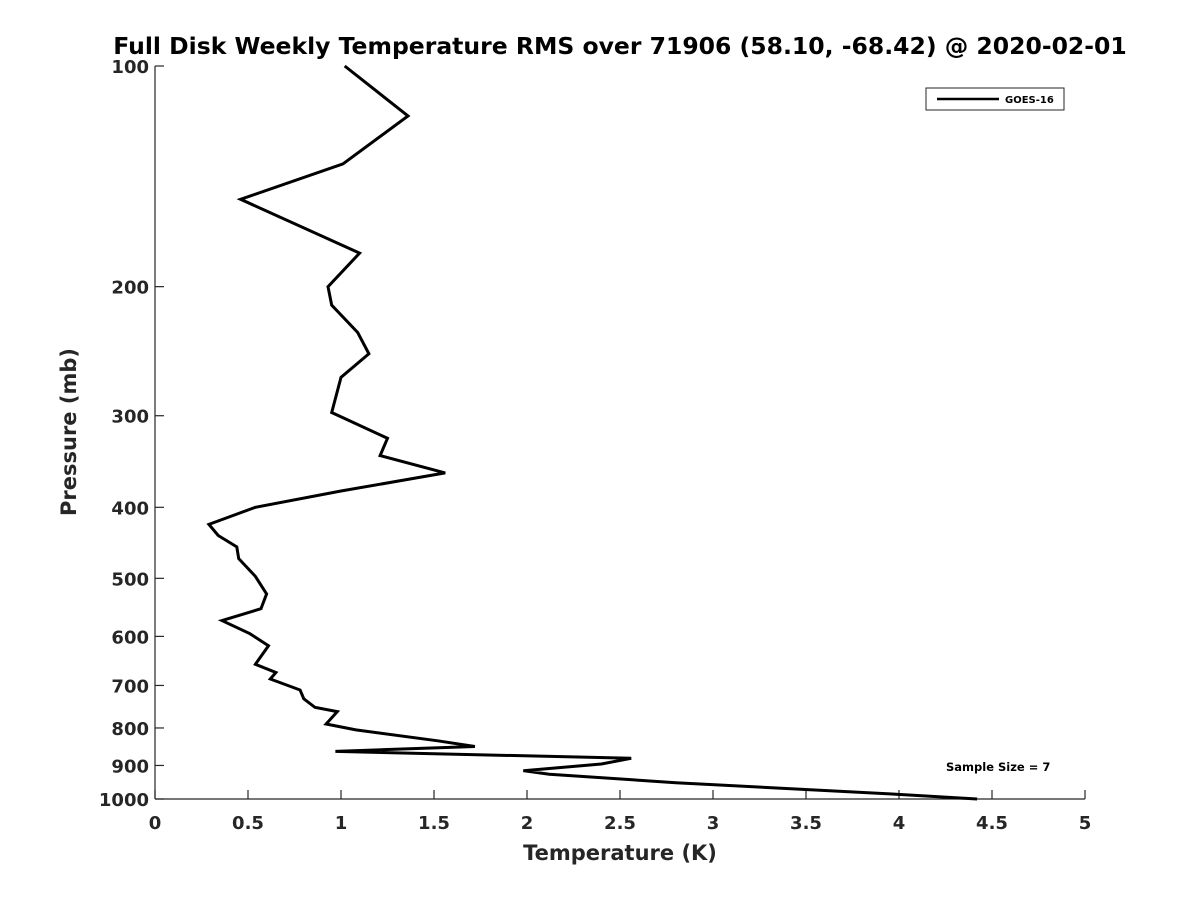  What do you see at coordinates (130, 686) in the screenshot?
I see `y-tick-label: 700` at bounding box center [130, 686].